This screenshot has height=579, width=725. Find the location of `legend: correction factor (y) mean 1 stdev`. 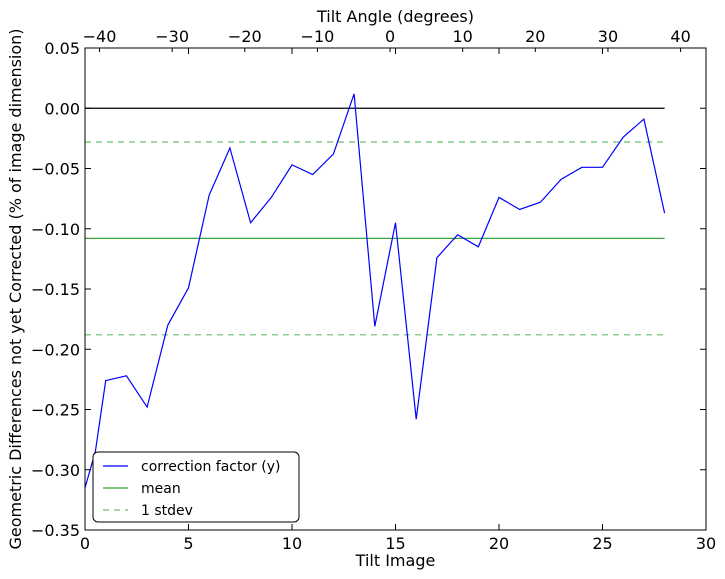

legend: correction factor (y) mean 1 stdev is located at coordinates (196, 487).